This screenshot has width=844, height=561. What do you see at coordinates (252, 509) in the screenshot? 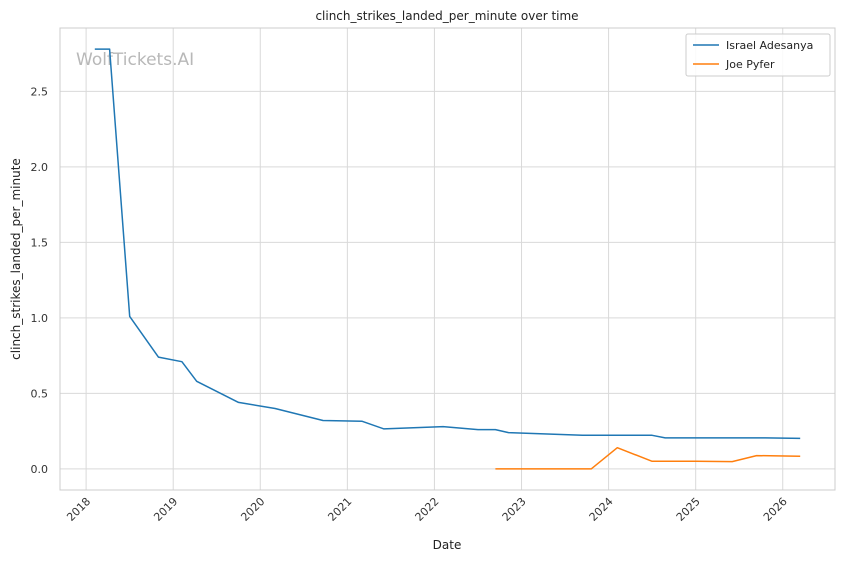
I see `x-tick-label: 2020` at bounding box center [252, 509].